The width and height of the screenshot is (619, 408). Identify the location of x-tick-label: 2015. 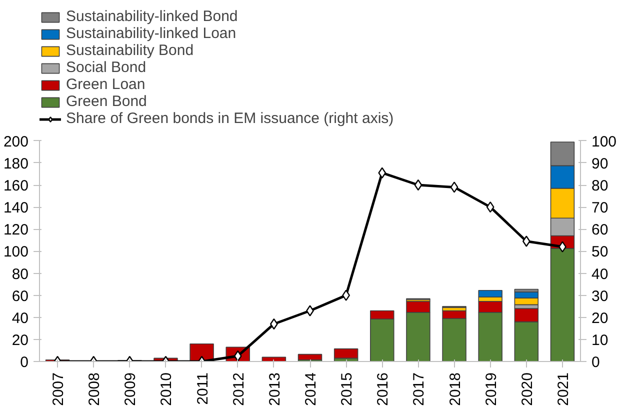
(347, 389).